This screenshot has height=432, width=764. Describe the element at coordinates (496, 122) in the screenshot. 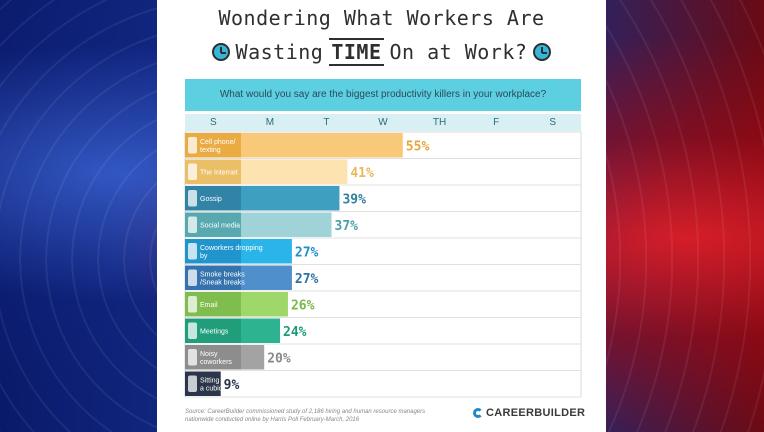

I see `day-label: F` at that location.